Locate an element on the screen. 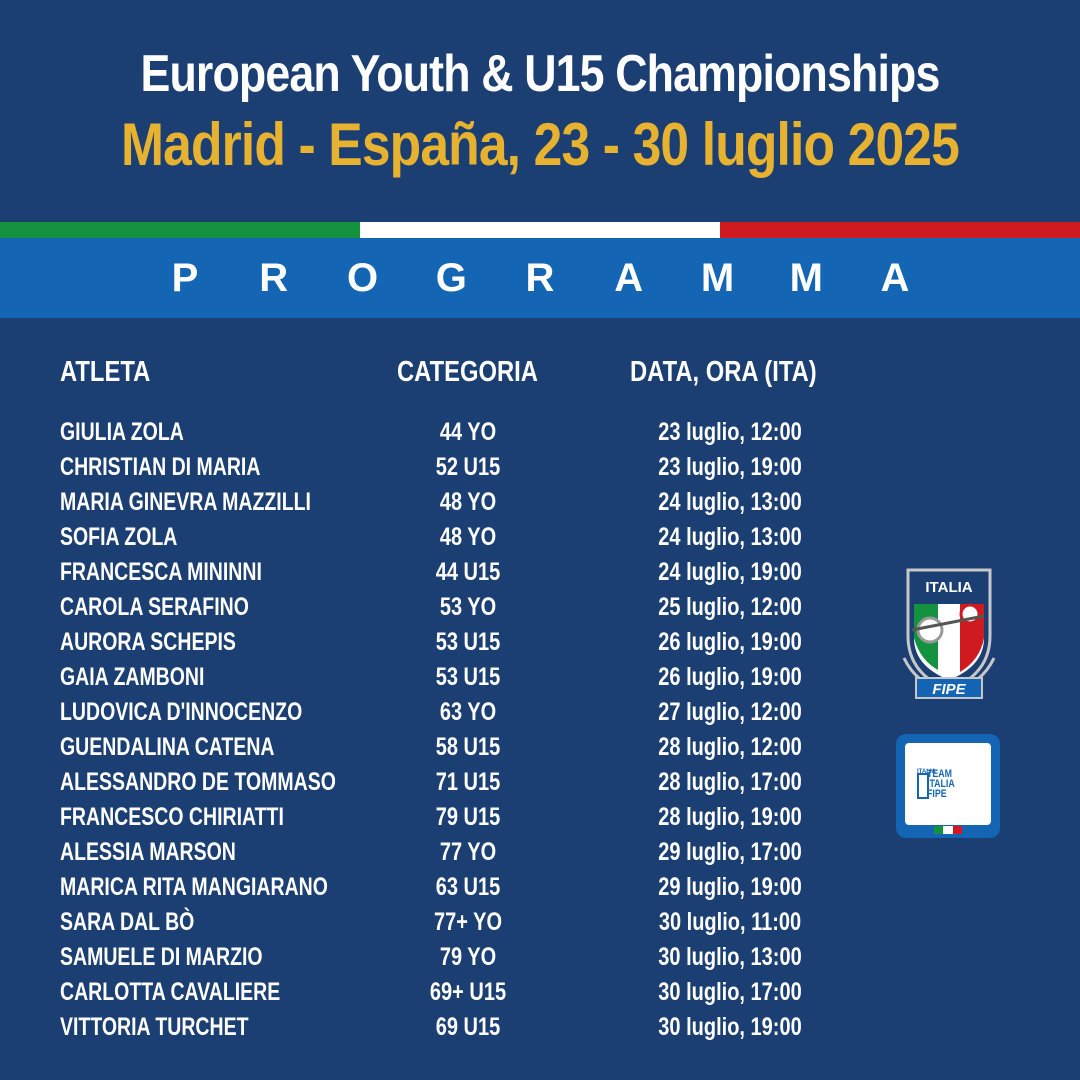 This screenshot has height=1080, width=1080. date-time-cell: 23 luglio, 19:00 is located at coordinates (730, 467).